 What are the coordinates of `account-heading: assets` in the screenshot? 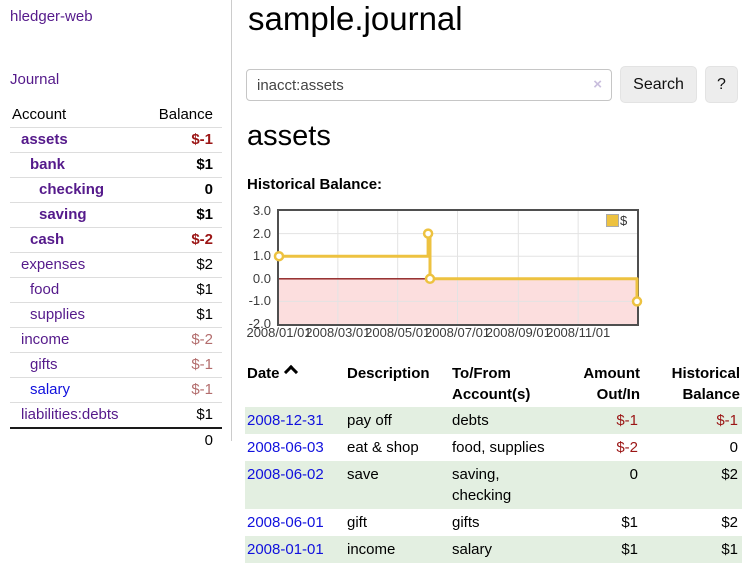 It's located at (289, 136).